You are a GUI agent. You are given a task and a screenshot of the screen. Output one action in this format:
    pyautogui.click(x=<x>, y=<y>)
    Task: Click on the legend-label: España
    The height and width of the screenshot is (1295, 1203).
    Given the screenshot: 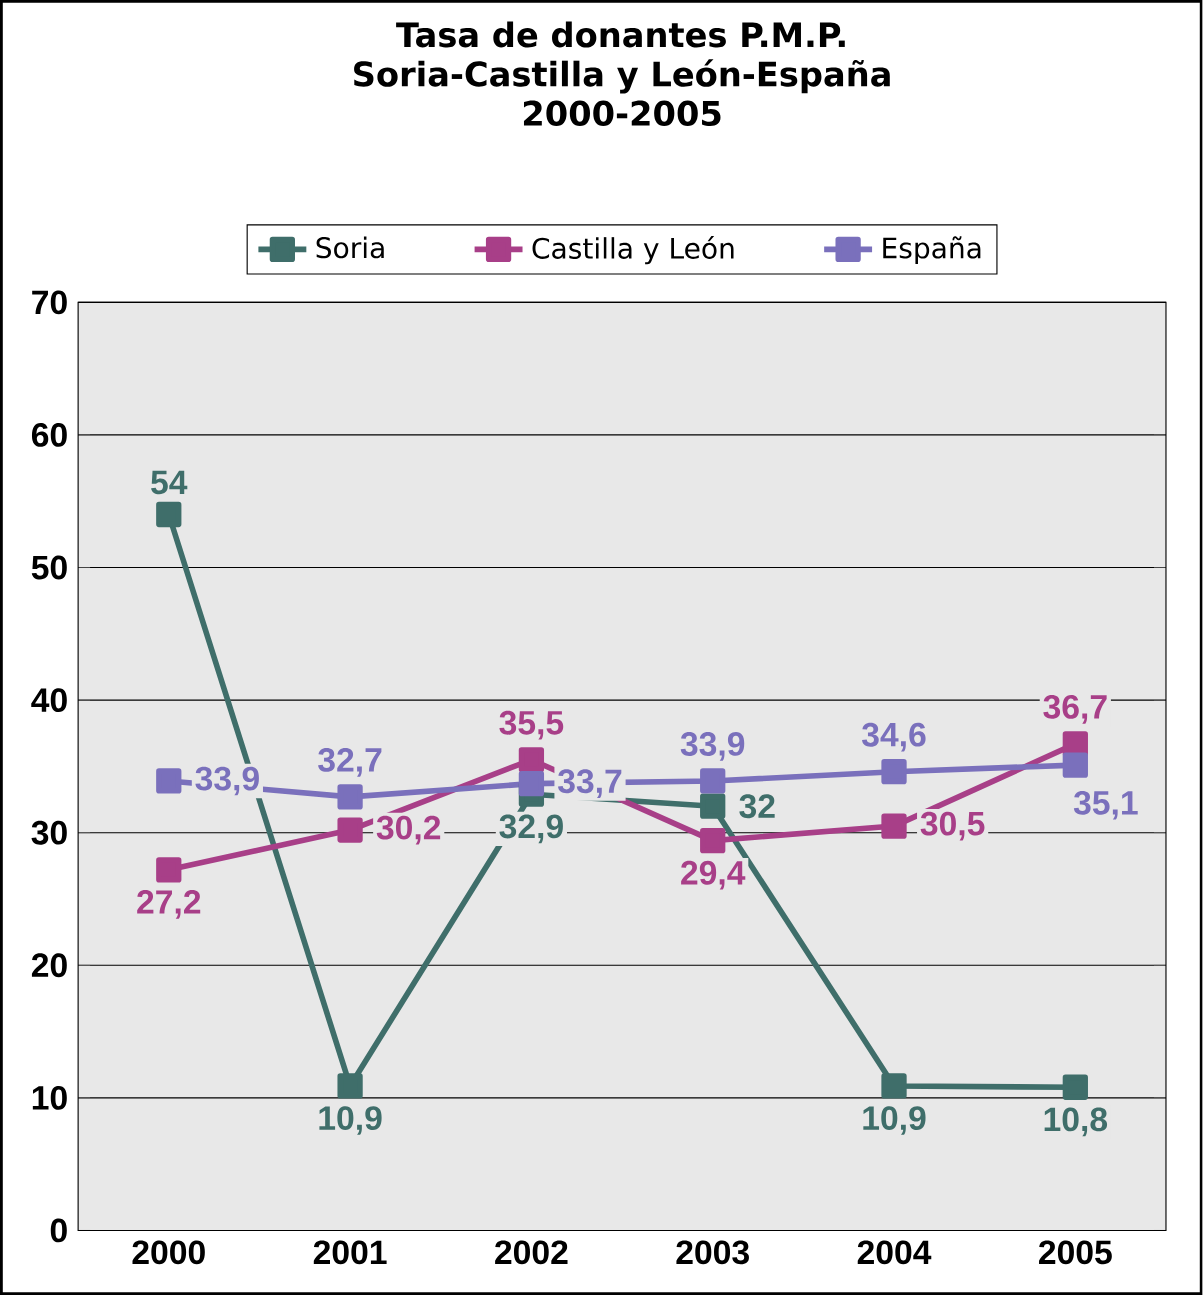 What is the action you would take?
    pyautogui.click(x=932, y=250)
    